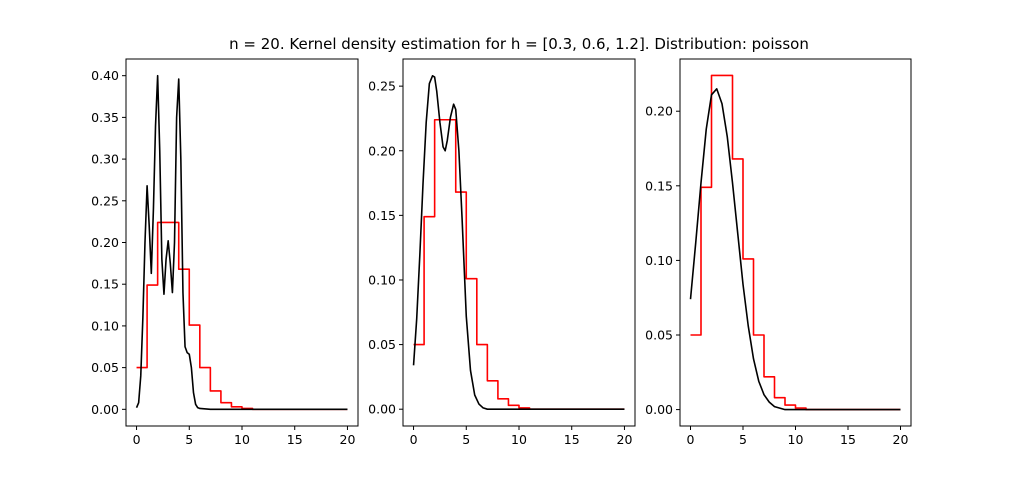  Describe the element at coordinates (105, 159) in the screenshot. I see `y-tick-label: 0.30` at that location.